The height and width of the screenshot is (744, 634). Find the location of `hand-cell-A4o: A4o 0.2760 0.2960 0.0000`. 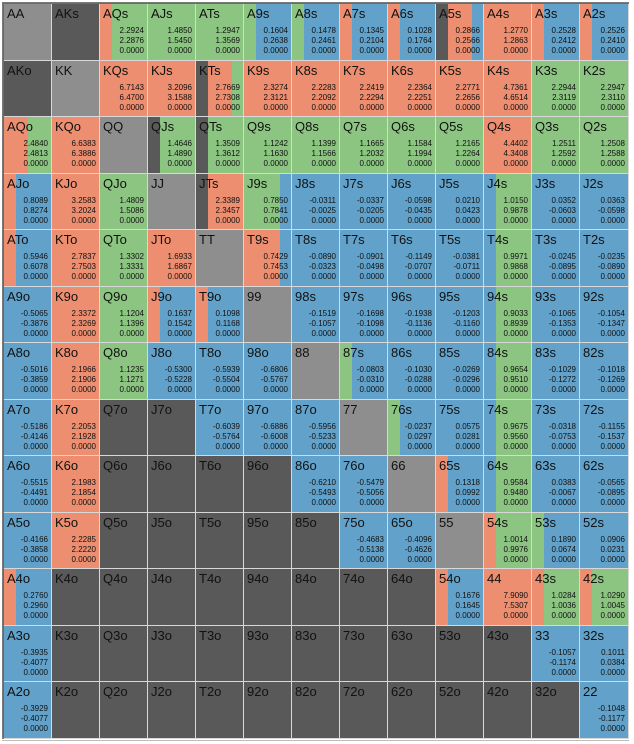

hand-cell-A4o: A4o 0.2760 0.2960 0.0000 is located at coordinates (28, 597).